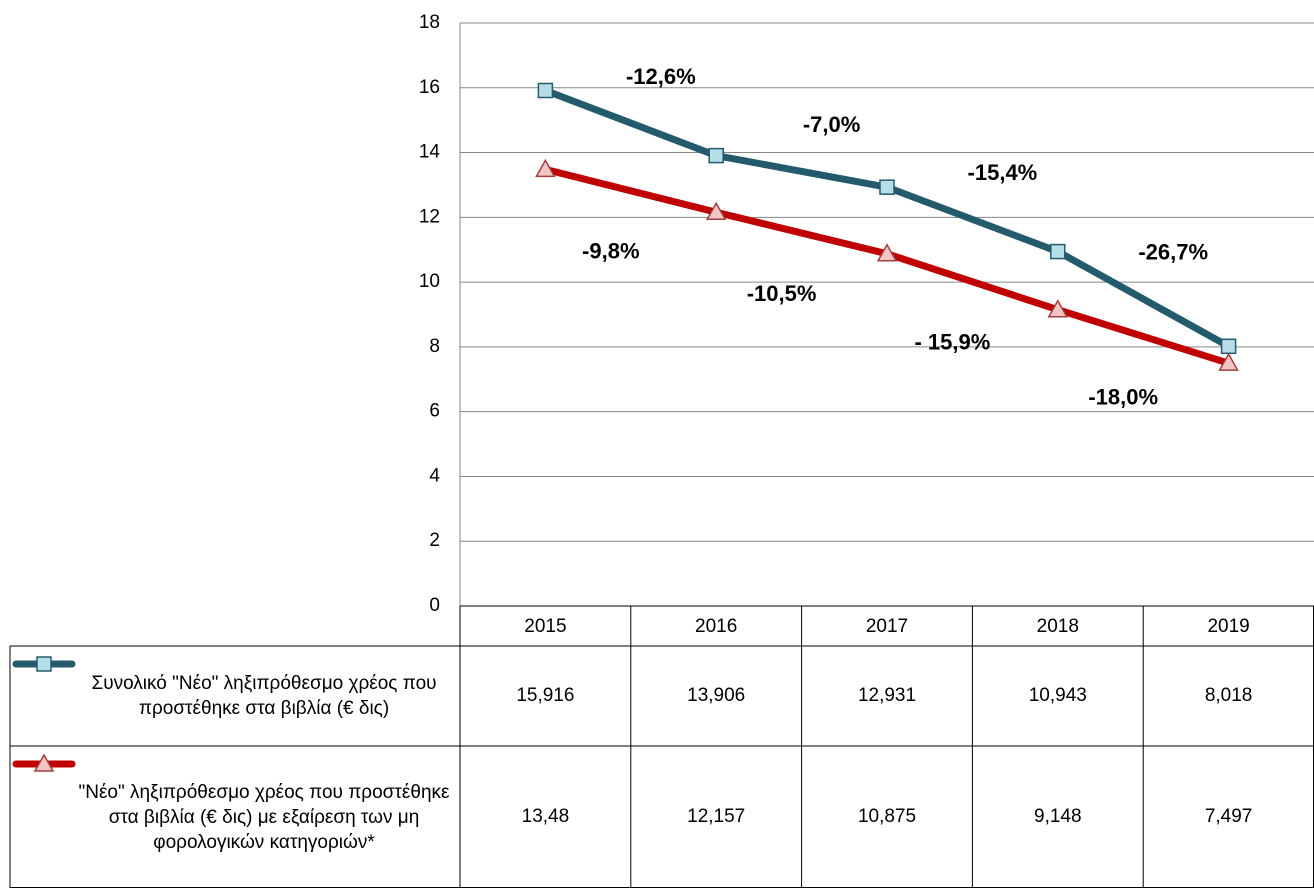 This screenshot has width=1314, height=888. I want to click on table-value: 10,875, so click(887, 816).